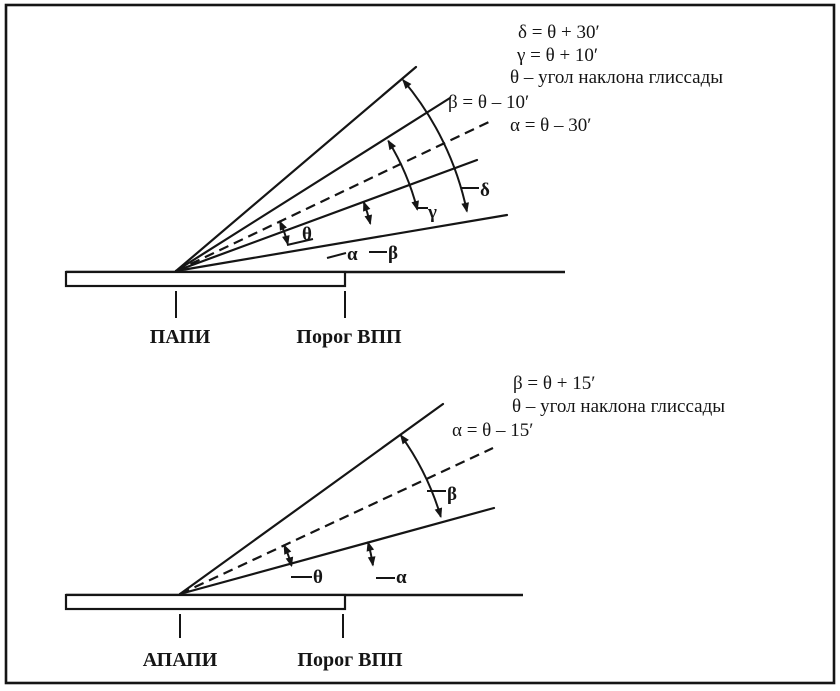 Image resolution: width=840 pixels, height=691 pixels. I want to click on apapi-beam-alpha, so click(337, 551).